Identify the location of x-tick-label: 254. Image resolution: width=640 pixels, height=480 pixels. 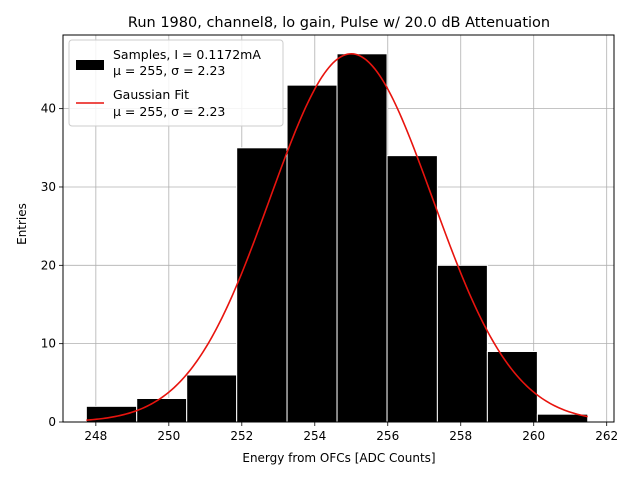
(314, 436).